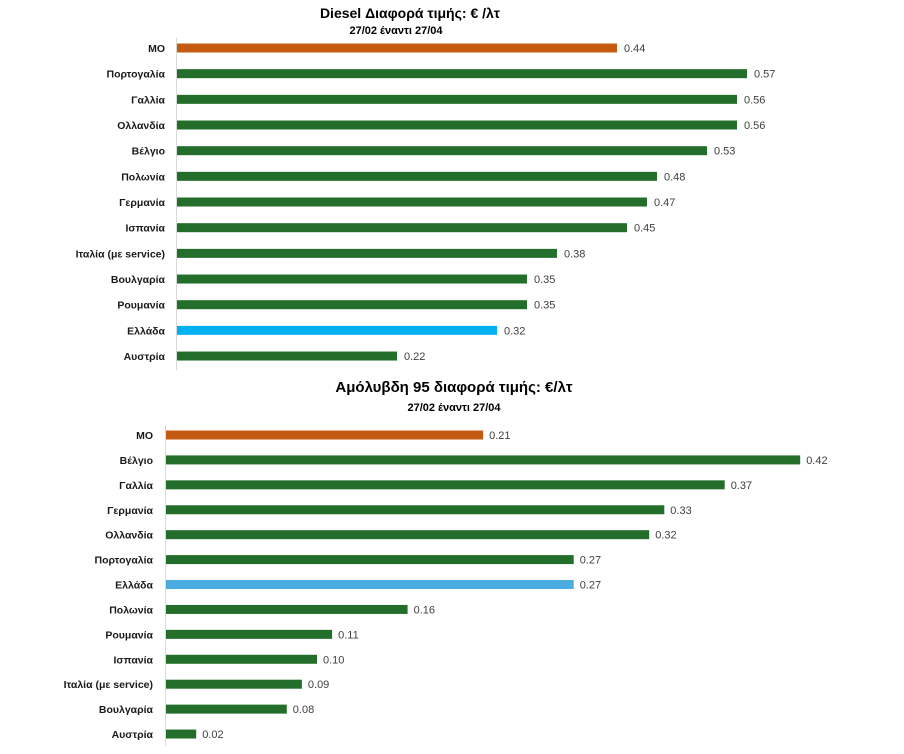 The image size is (904, 754). I want to click on value-label-ισπανία: 0.45, so click(644, 229).